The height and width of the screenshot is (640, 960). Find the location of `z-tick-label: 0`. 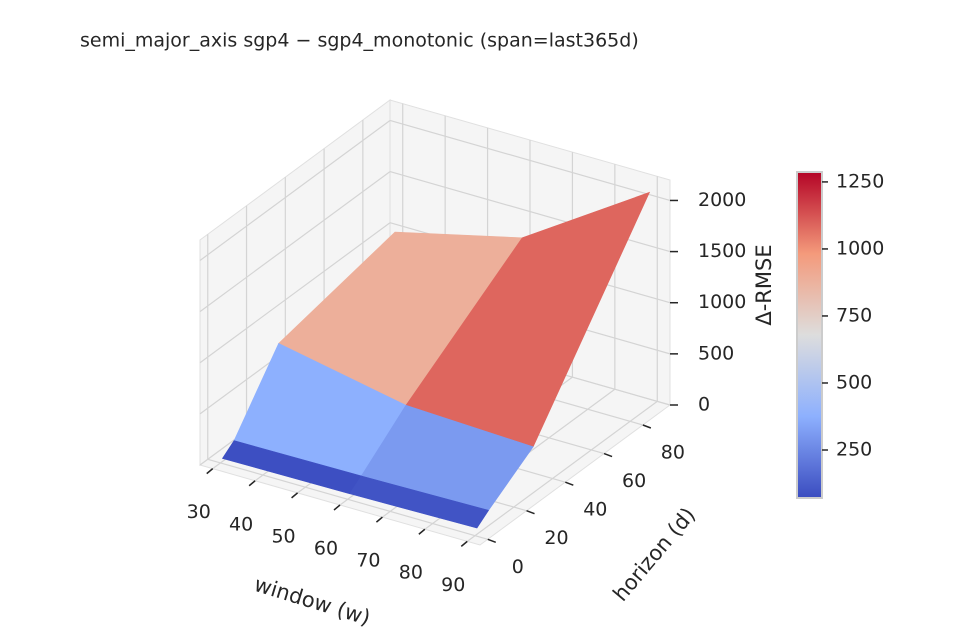

z-tick-label: 0 is located at coordinates (704, 405).